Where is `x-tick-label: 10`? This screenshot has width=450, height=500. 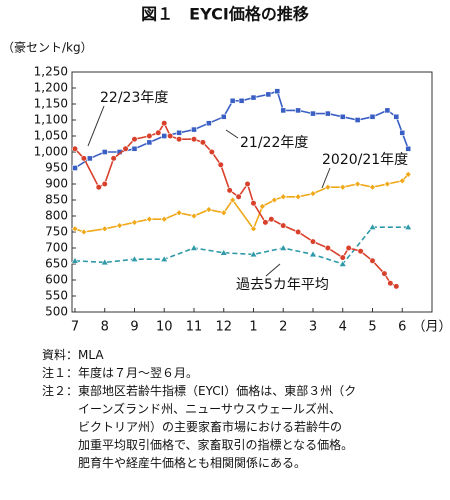
x-tick-label: 10 is located at coordinates (164, 327).